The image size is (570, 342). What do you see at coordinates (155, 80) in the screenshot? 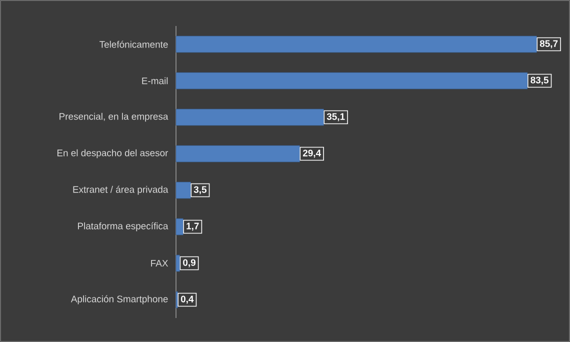
I see `y-tick-label: E-mail` at bounding box center [155, 80].